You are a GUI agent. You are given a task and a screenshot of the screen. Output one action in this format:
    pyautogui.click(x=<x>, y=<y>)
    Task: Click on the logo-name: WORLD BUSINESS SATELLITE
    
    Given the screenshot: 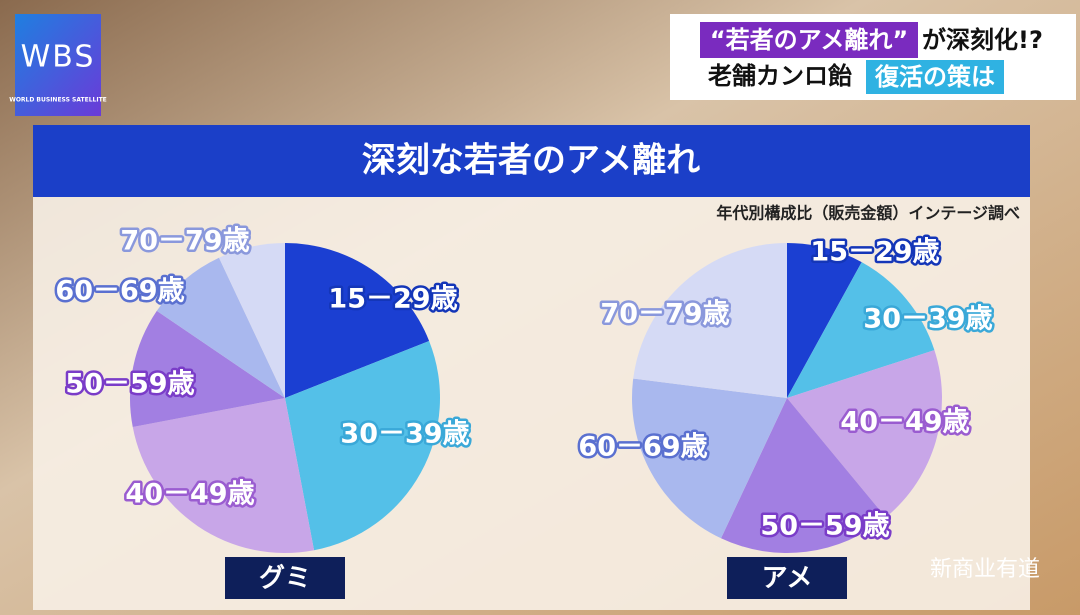 What is the action you would take?
    pyautogui.click(x=58, y=100)
    